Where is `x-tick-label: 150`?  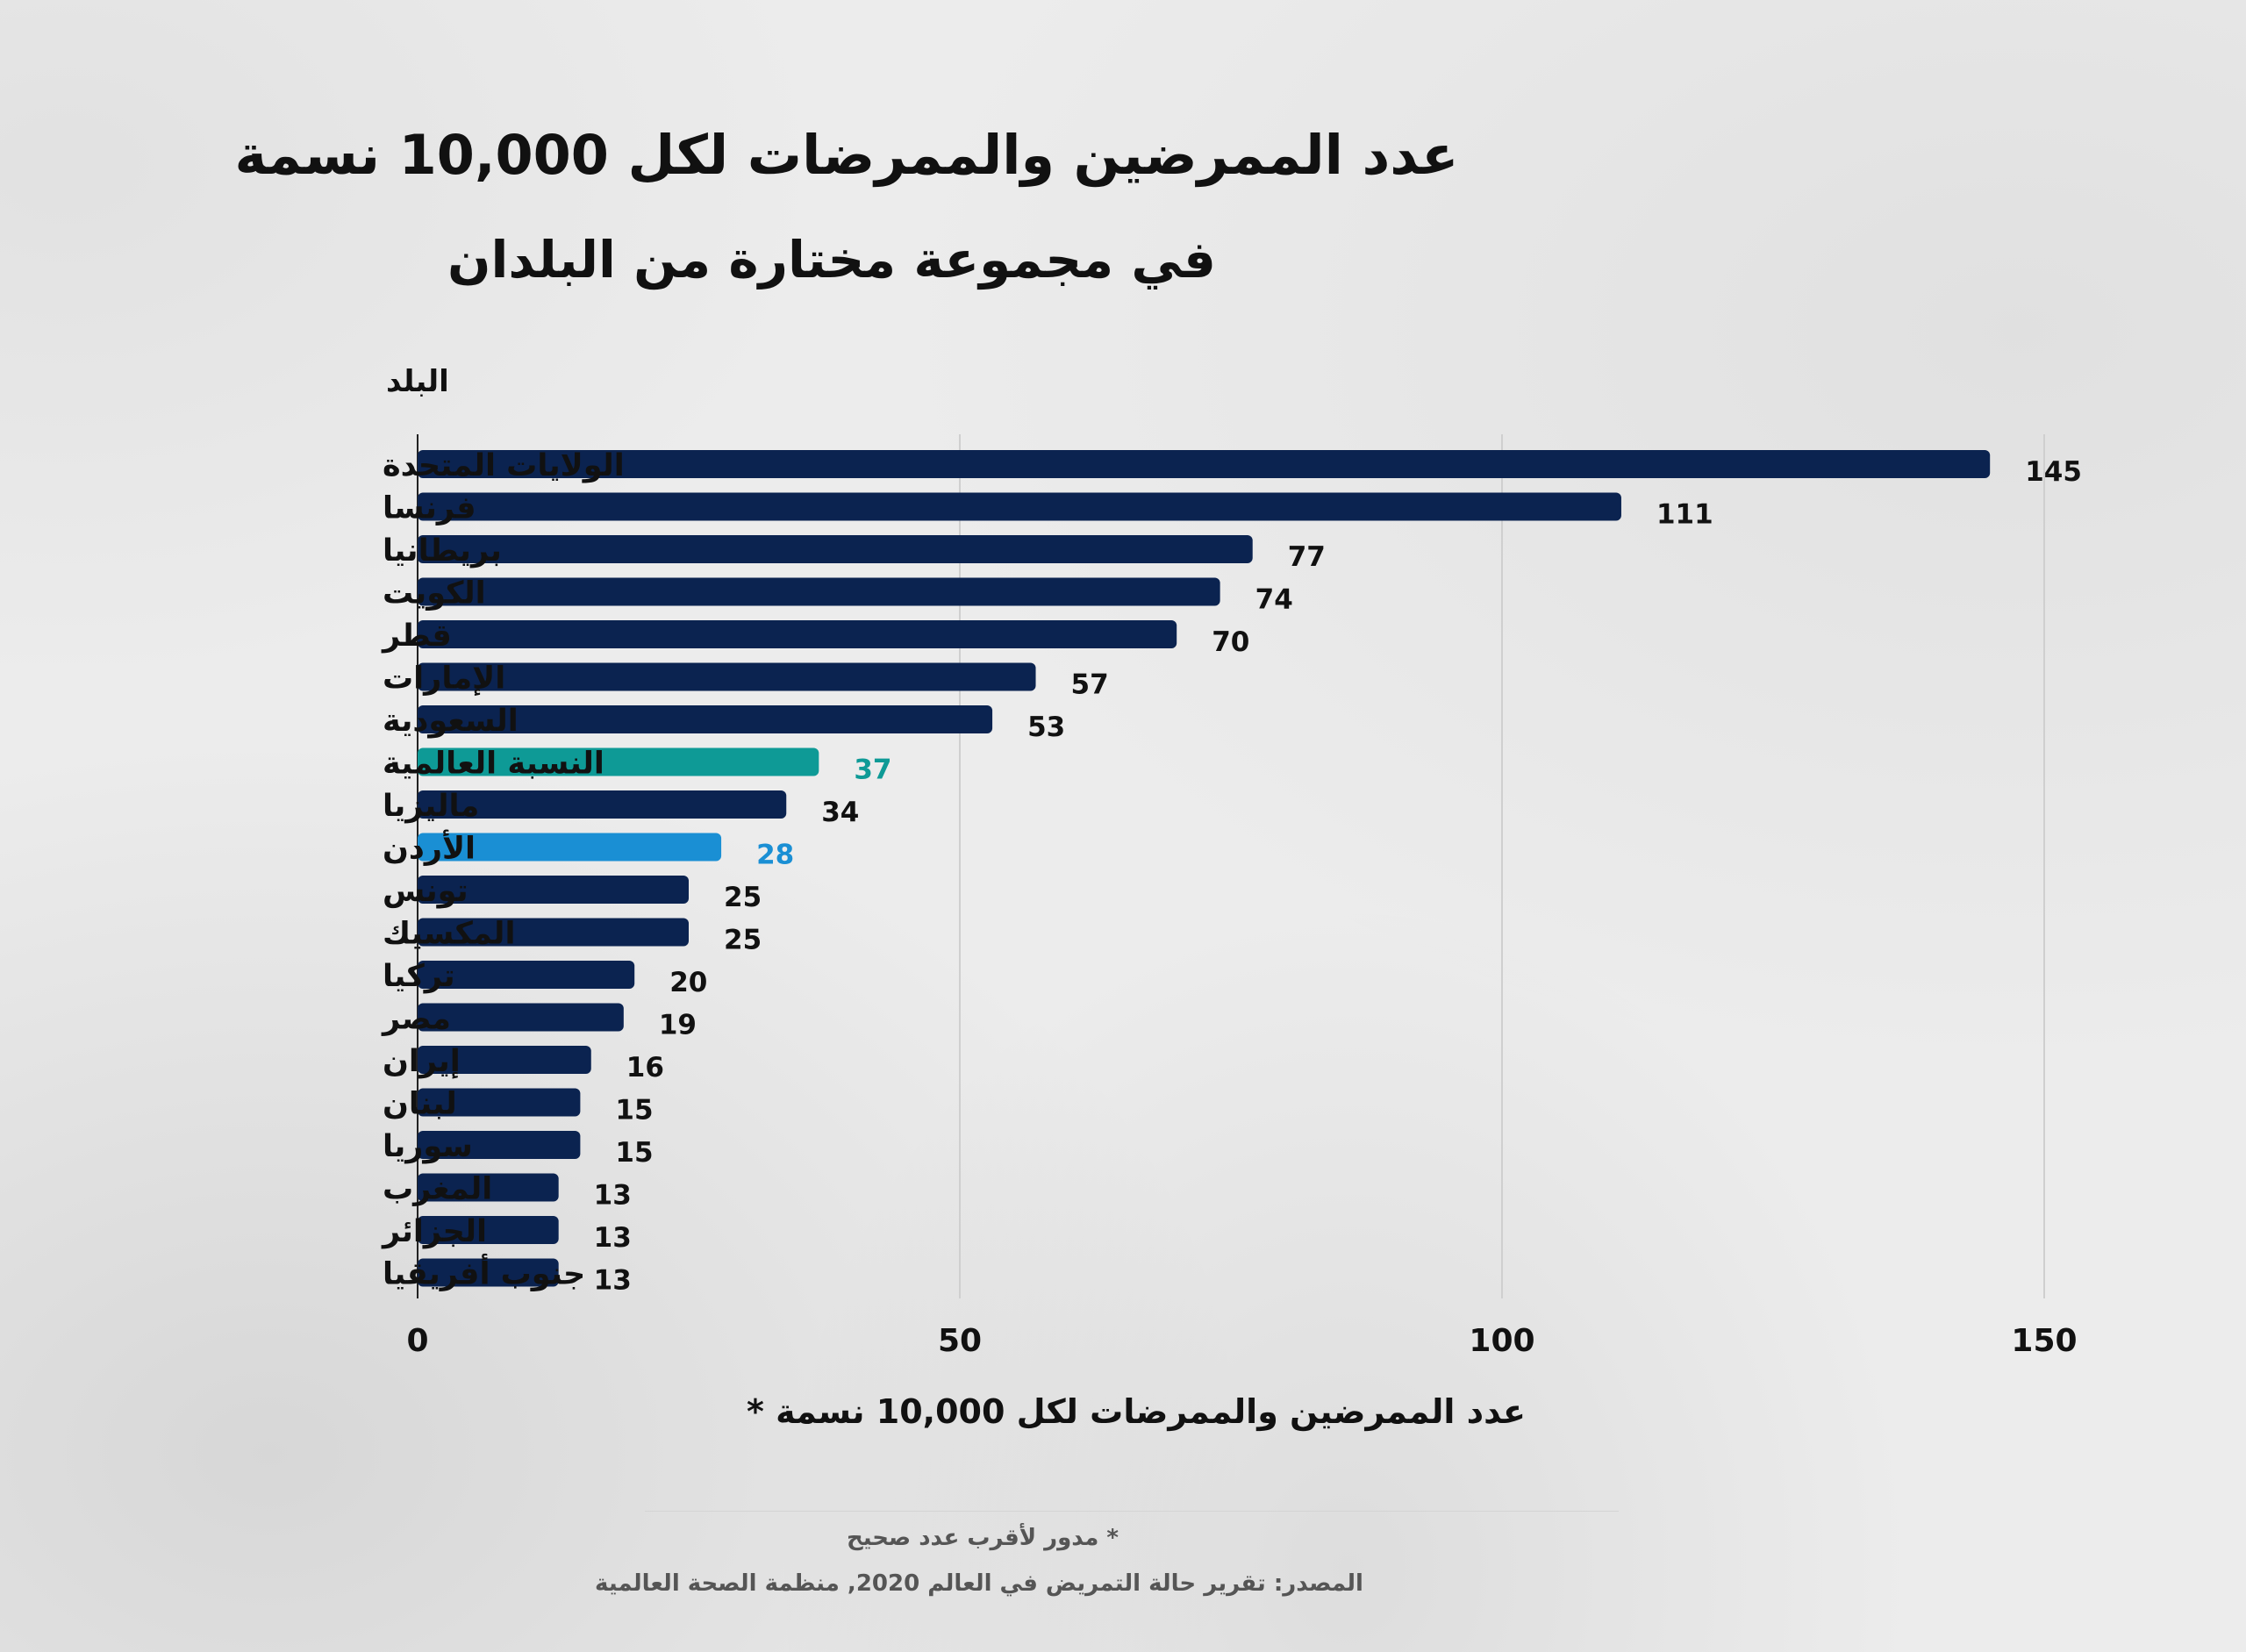
x-tick-label: 150 is located at coordinates (2044, 1341).